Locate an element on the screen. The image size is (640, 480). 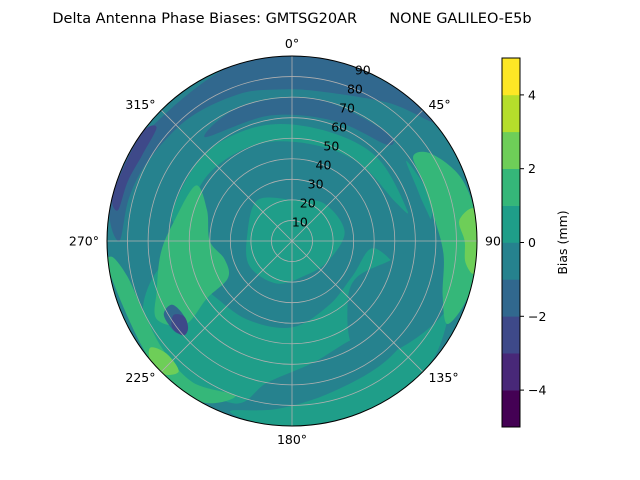
radial-tick-labels: 10 20 30 40 50 60 70 80 90 is located at coordinates (331, 146).